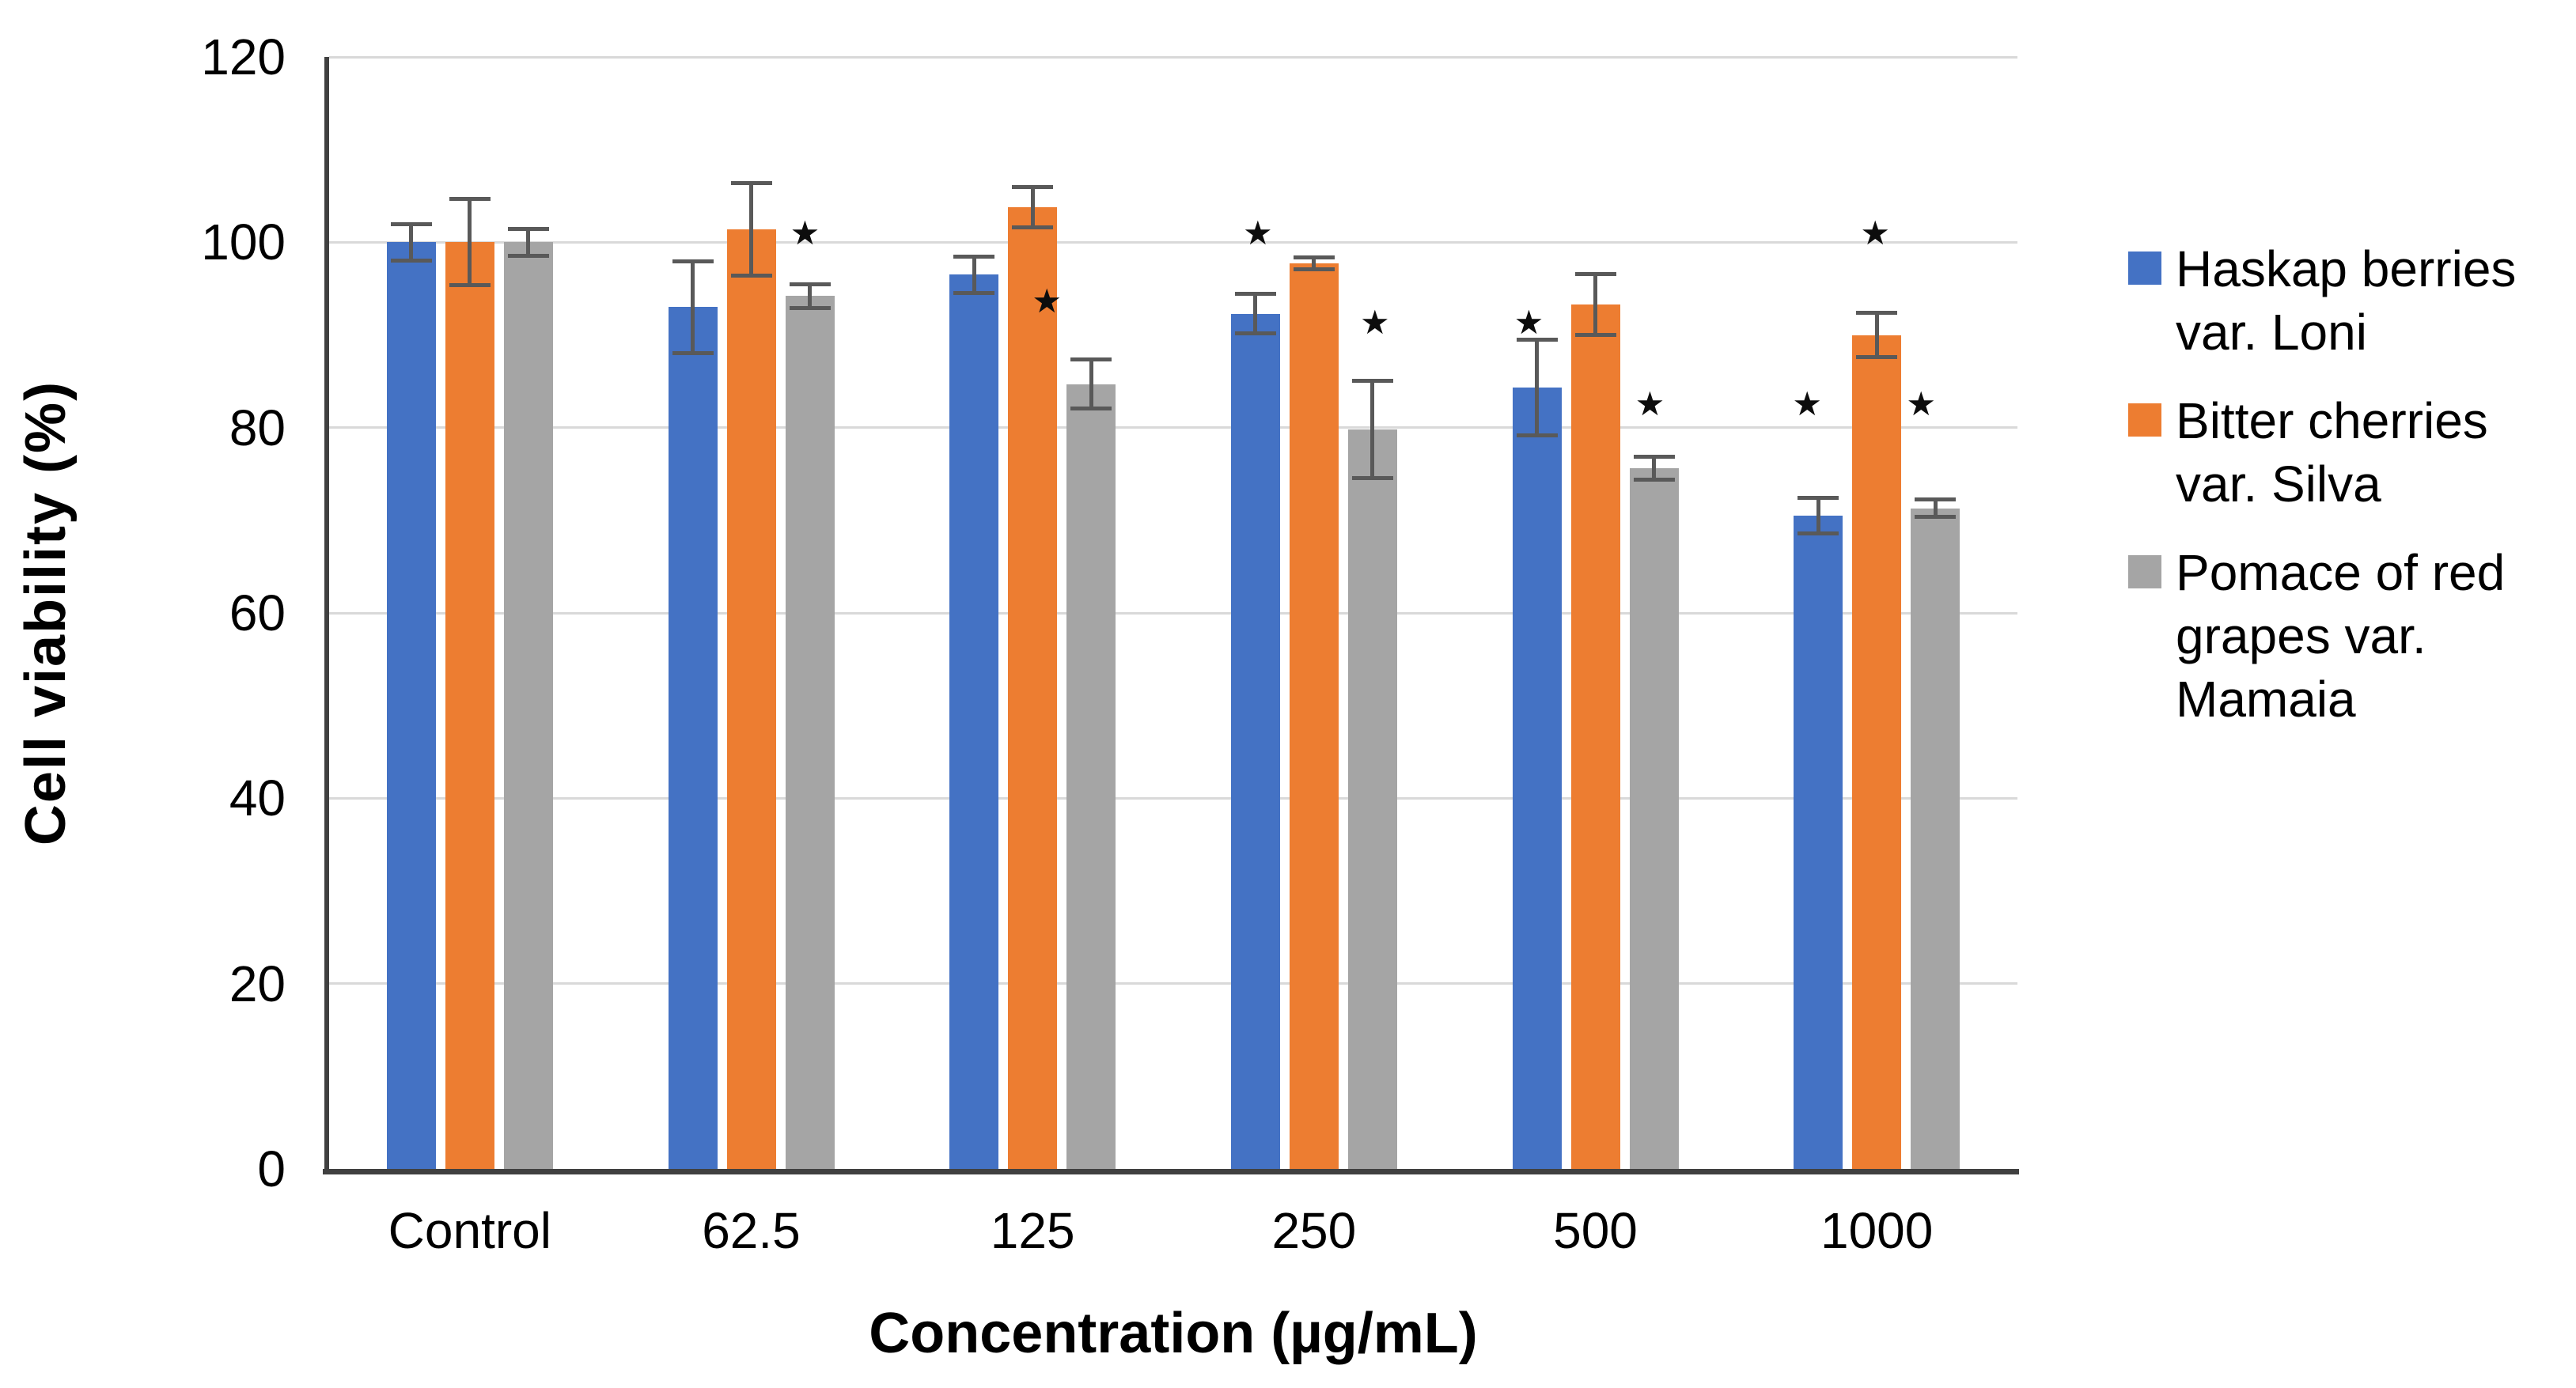  Describe the element at coordinates (1528, 323) in the screenshot. I see `significance-marker-series1-500: ★` at that location.